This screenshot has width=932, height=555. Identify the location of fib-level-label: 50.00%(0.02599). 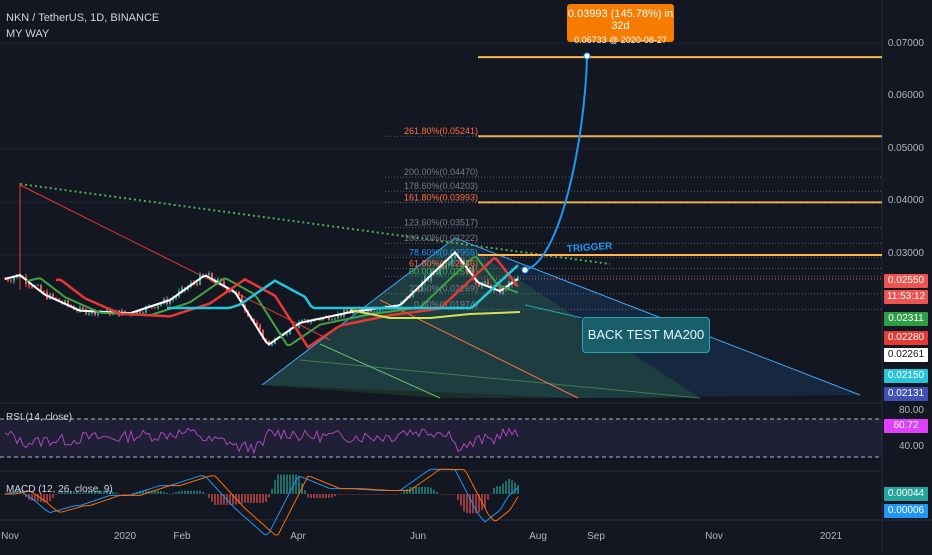
(443, 271).